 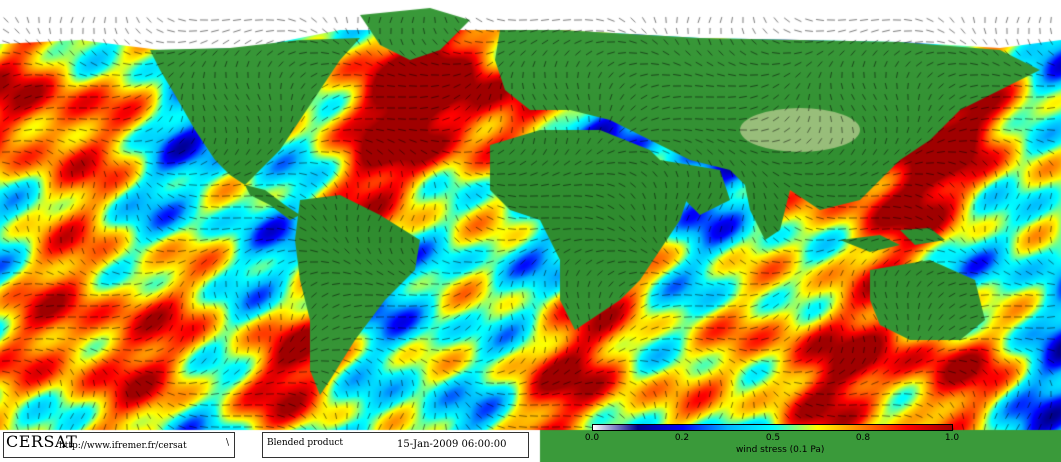 I want to click on legend-title: wind stress (0.1 Pa), so click(x=780, y=450).